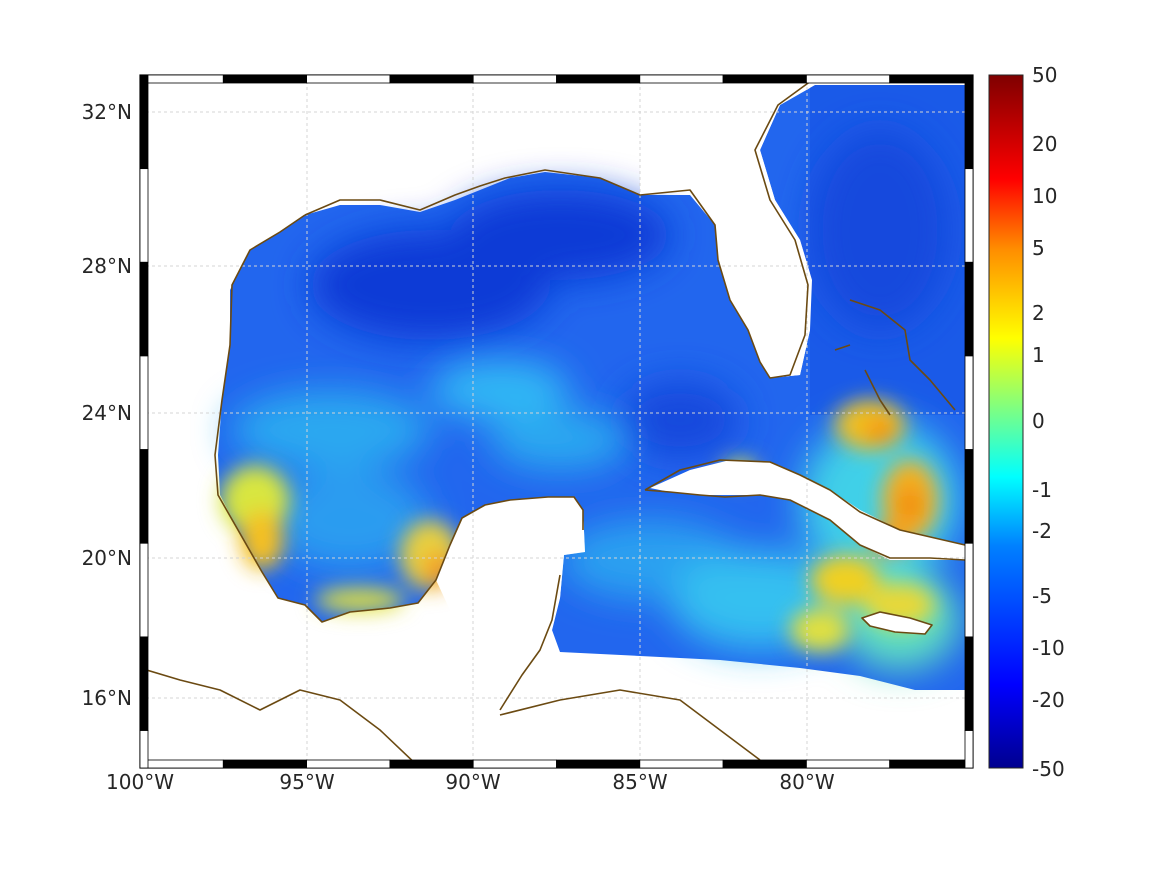 The height and width of the screenshot is (875, 1167). I want to click on longitude-ticks: 100°W 95°W 90°W 85°W 80°W, so click(470, 782).